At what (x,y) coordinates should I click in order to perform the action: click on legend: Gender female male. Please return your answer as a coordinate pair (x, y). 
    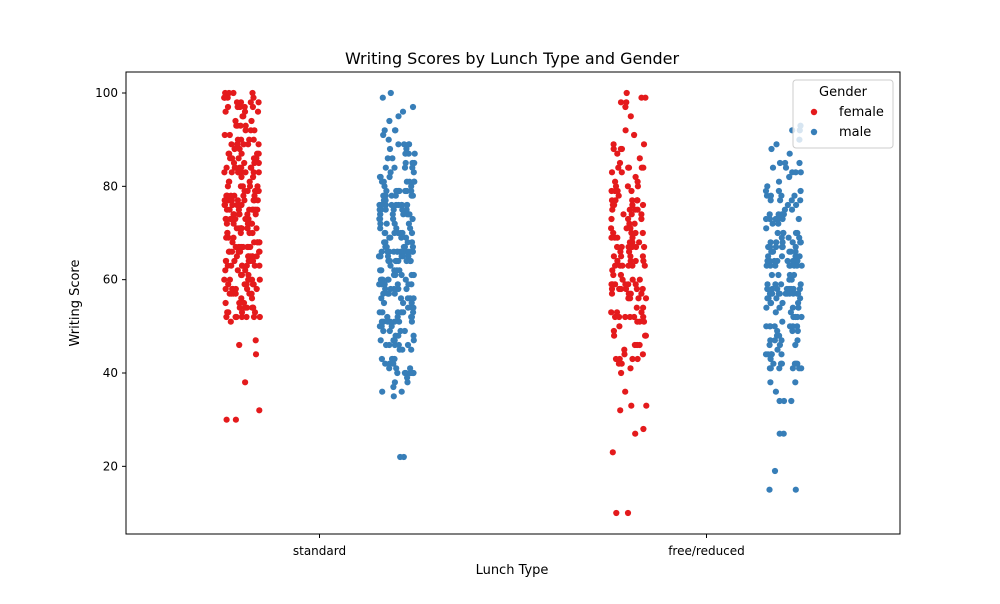
    Looking at the image, I should click on (843, 114).